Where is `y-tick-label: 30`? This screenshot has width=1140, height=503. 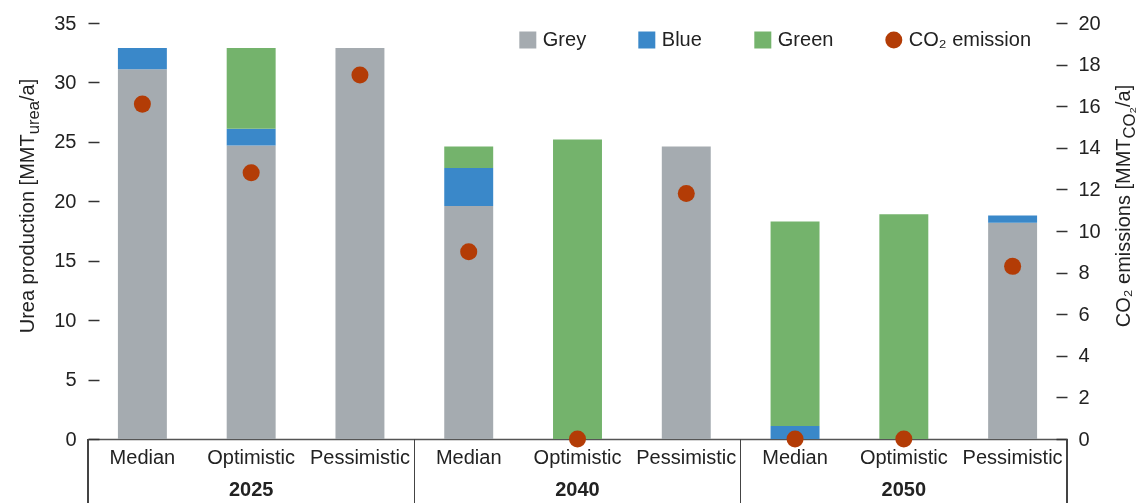
y-tick-label: 30 is located at coordinates (65, 81).